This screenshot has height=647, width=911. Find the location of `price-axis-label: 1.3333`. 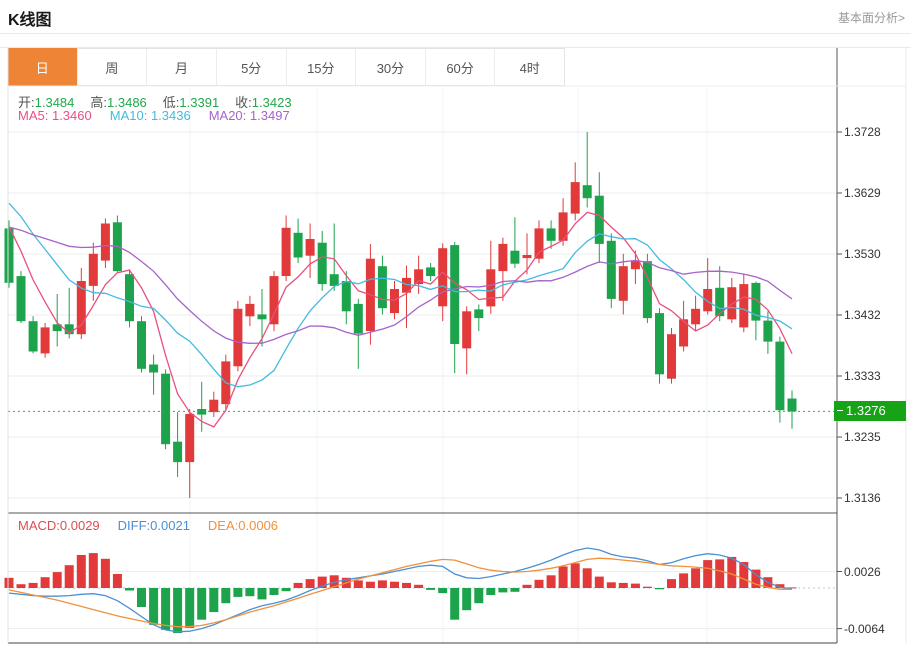

price-axis-label: 1.3333 is located at coordinates (862, 376).